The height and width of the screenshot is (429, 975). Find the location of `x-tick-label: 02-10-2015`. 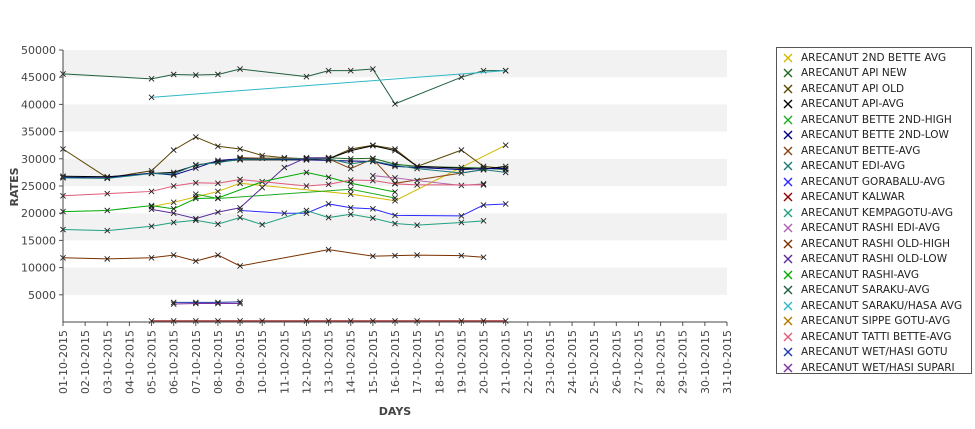

x-tick-label: 02-10-2015 is located at coordinates (85, 362).